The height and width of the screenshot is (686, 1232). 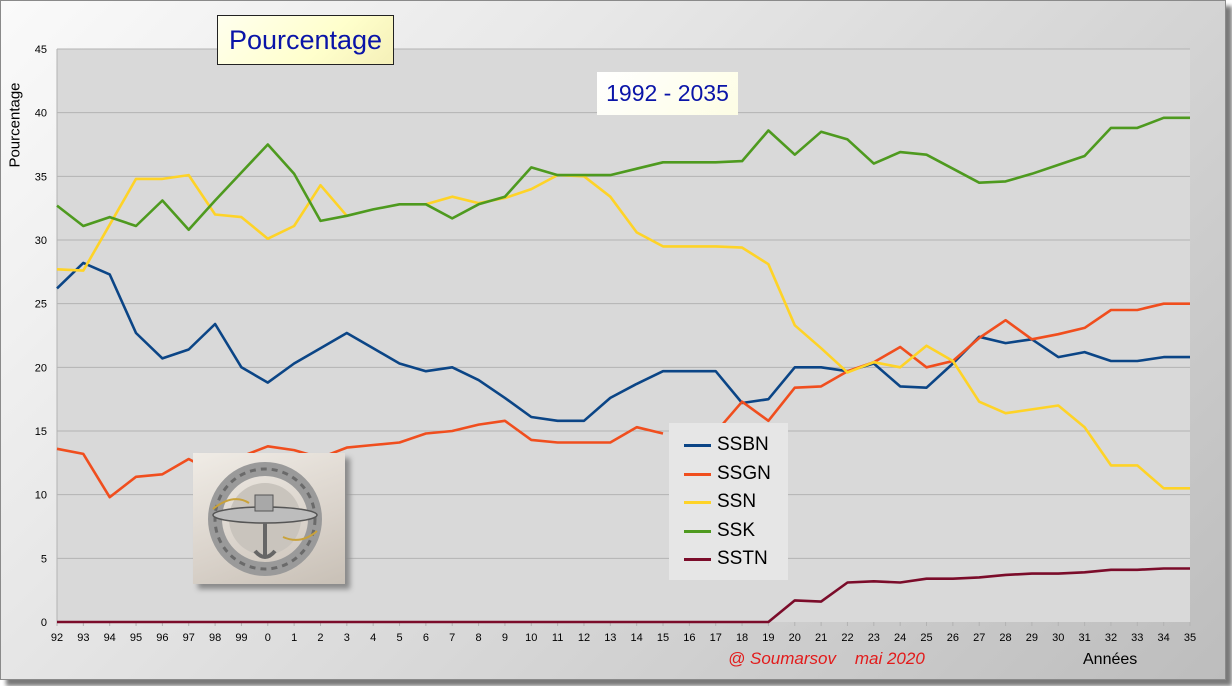 What do you see at coordinates (57, 638) in the screenshot?
I see `x-tick-label: 92` at bounding box center [57, 638].